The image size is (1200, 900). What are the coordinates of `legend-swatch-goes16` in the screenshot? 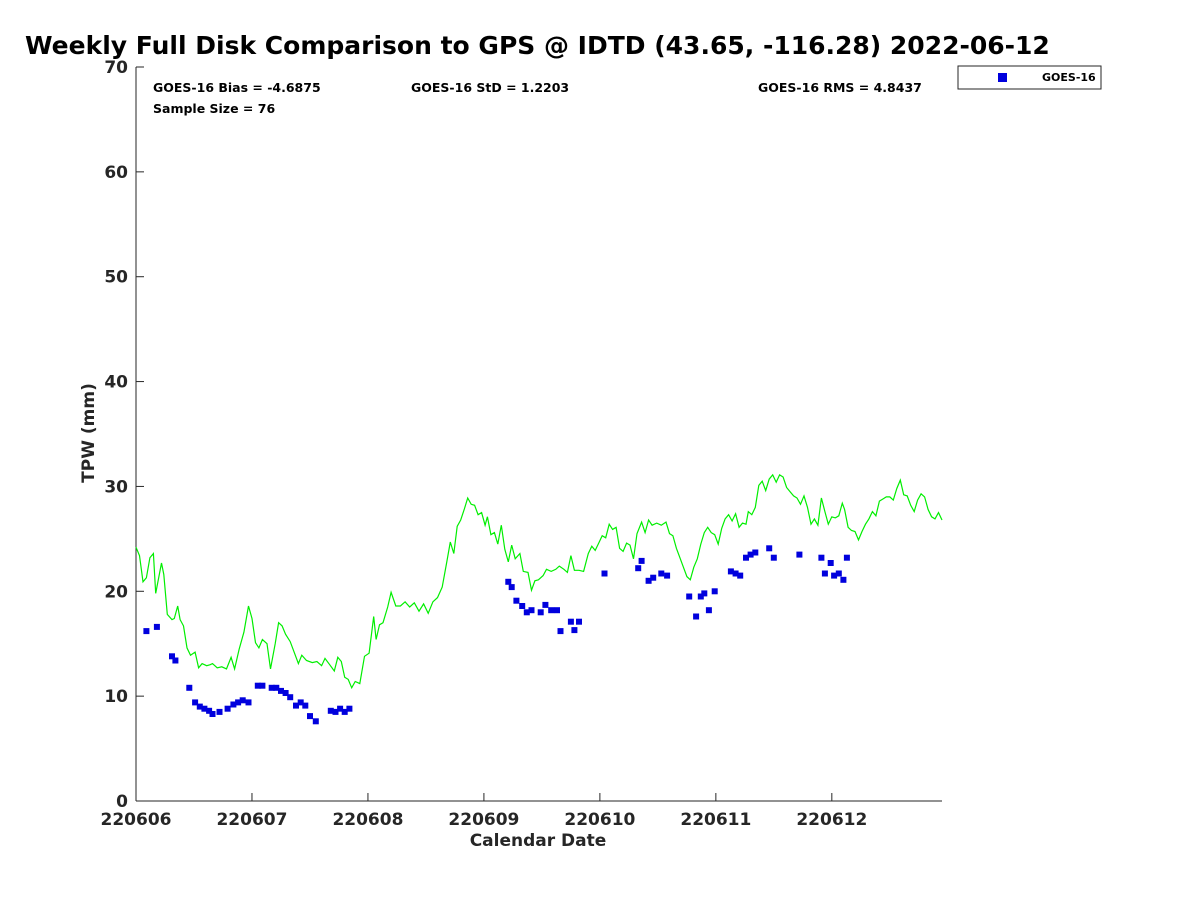 It's located at (1002, 77).